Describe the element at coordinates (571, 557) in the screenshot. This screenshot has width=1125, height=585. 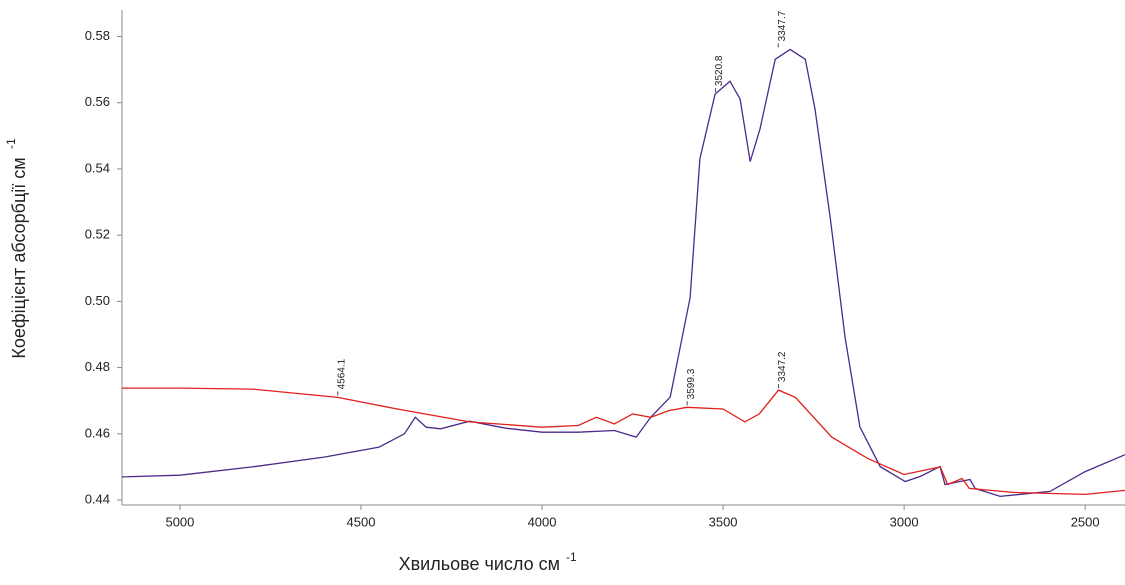
I see `x-axis-label-sup: -1` at that location.